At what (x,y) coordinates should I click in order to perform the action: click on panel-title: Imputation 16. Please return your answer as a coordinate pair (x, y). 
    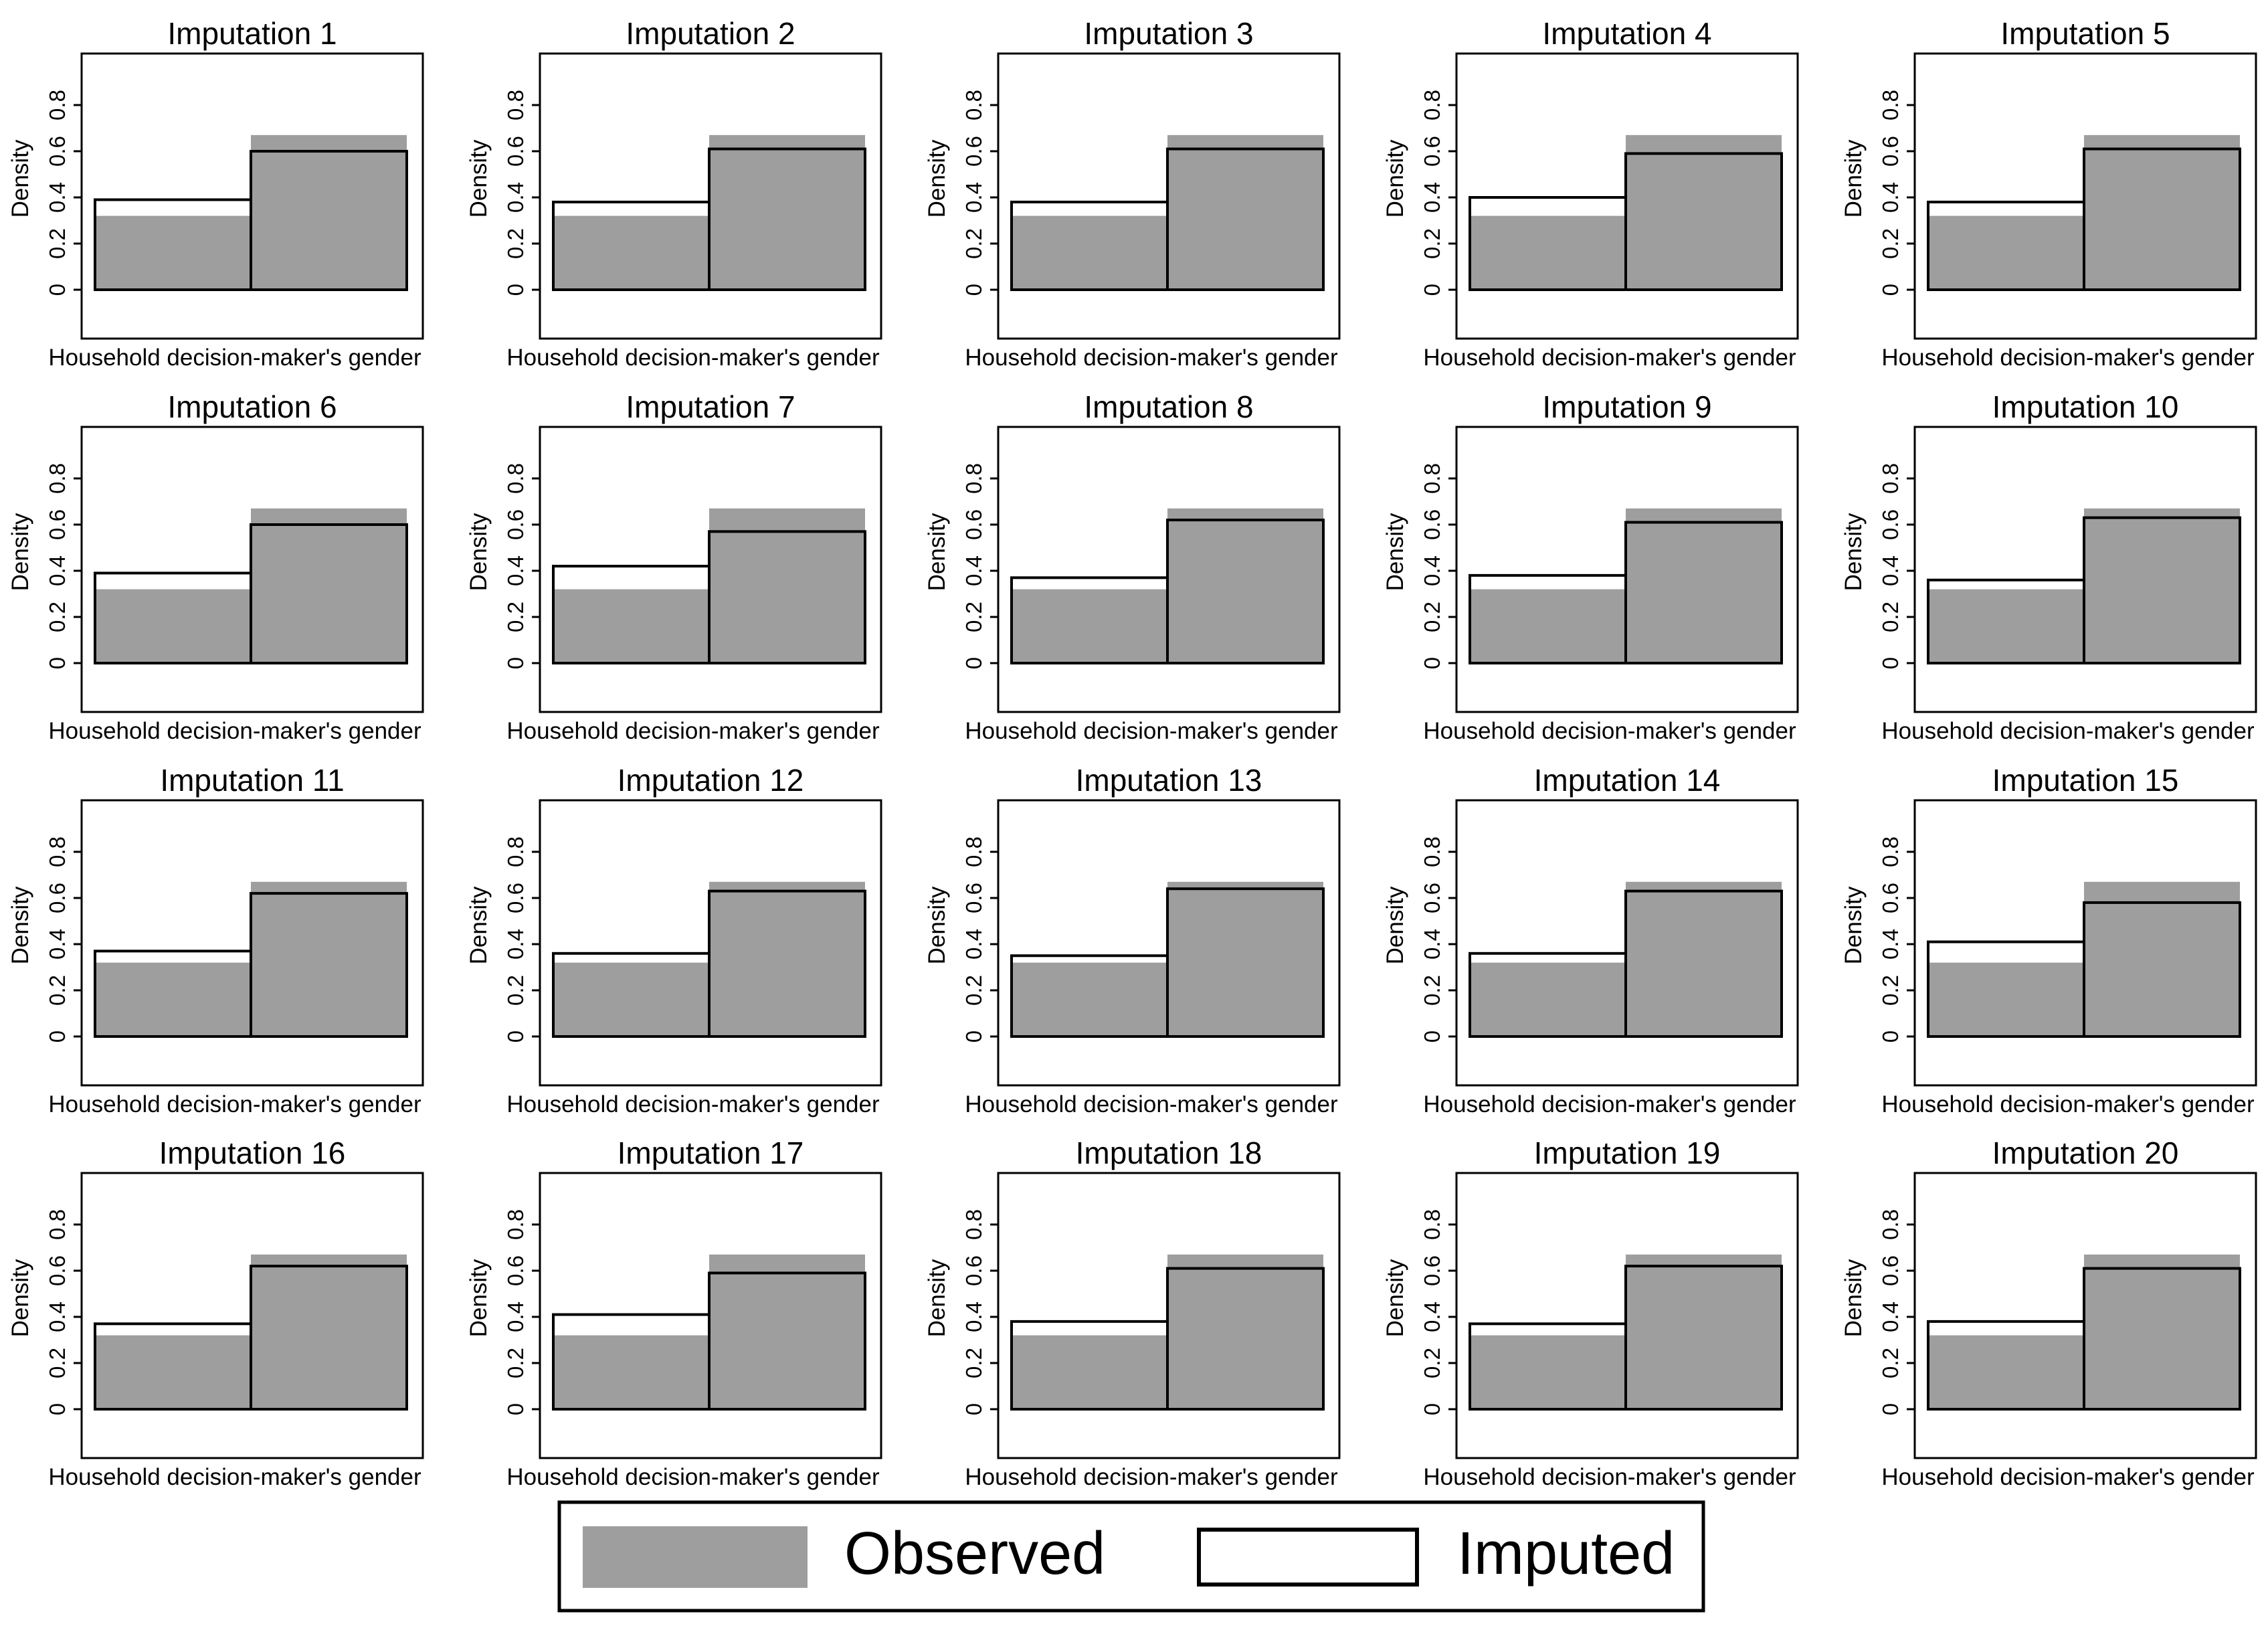
    Looking at the image, I should click on (252, 1153).